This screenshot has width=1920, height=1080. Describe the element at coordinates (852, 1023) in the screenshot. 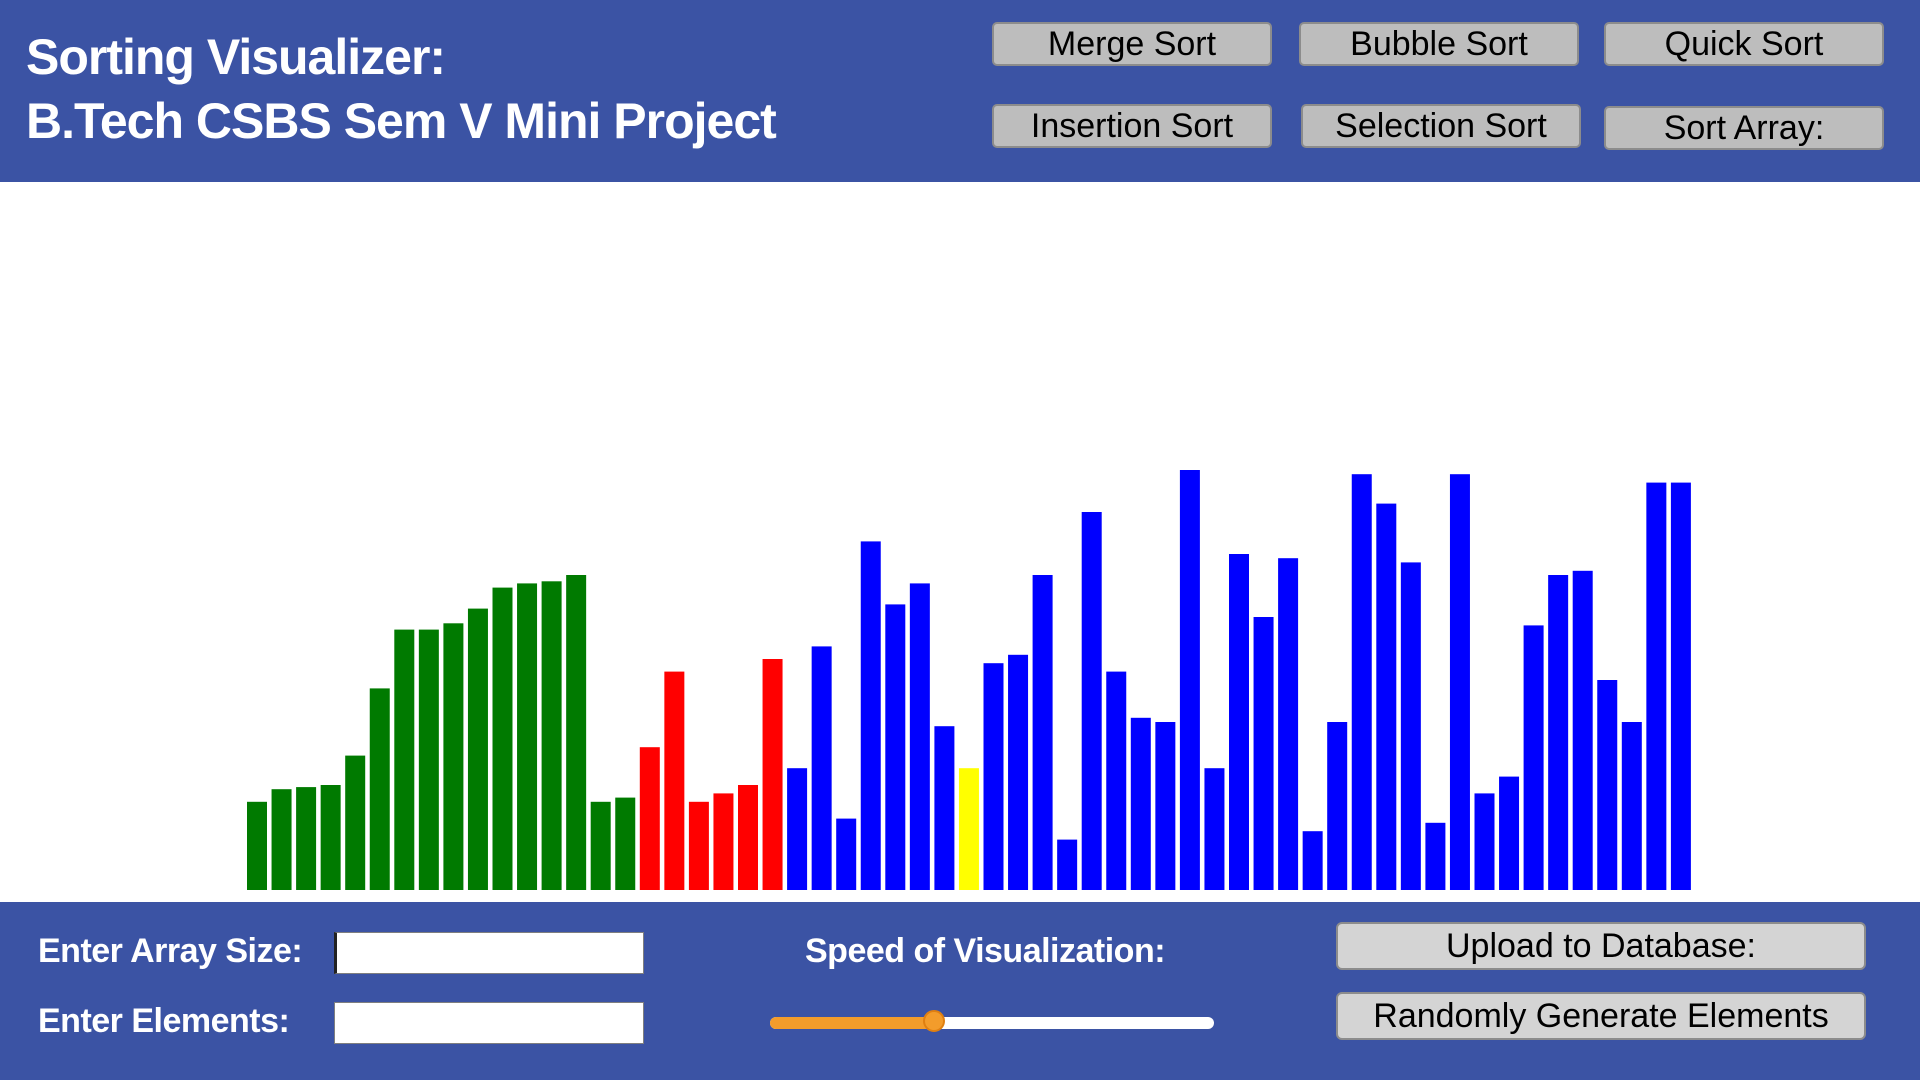

I see `speed-slider-fill` at that location.